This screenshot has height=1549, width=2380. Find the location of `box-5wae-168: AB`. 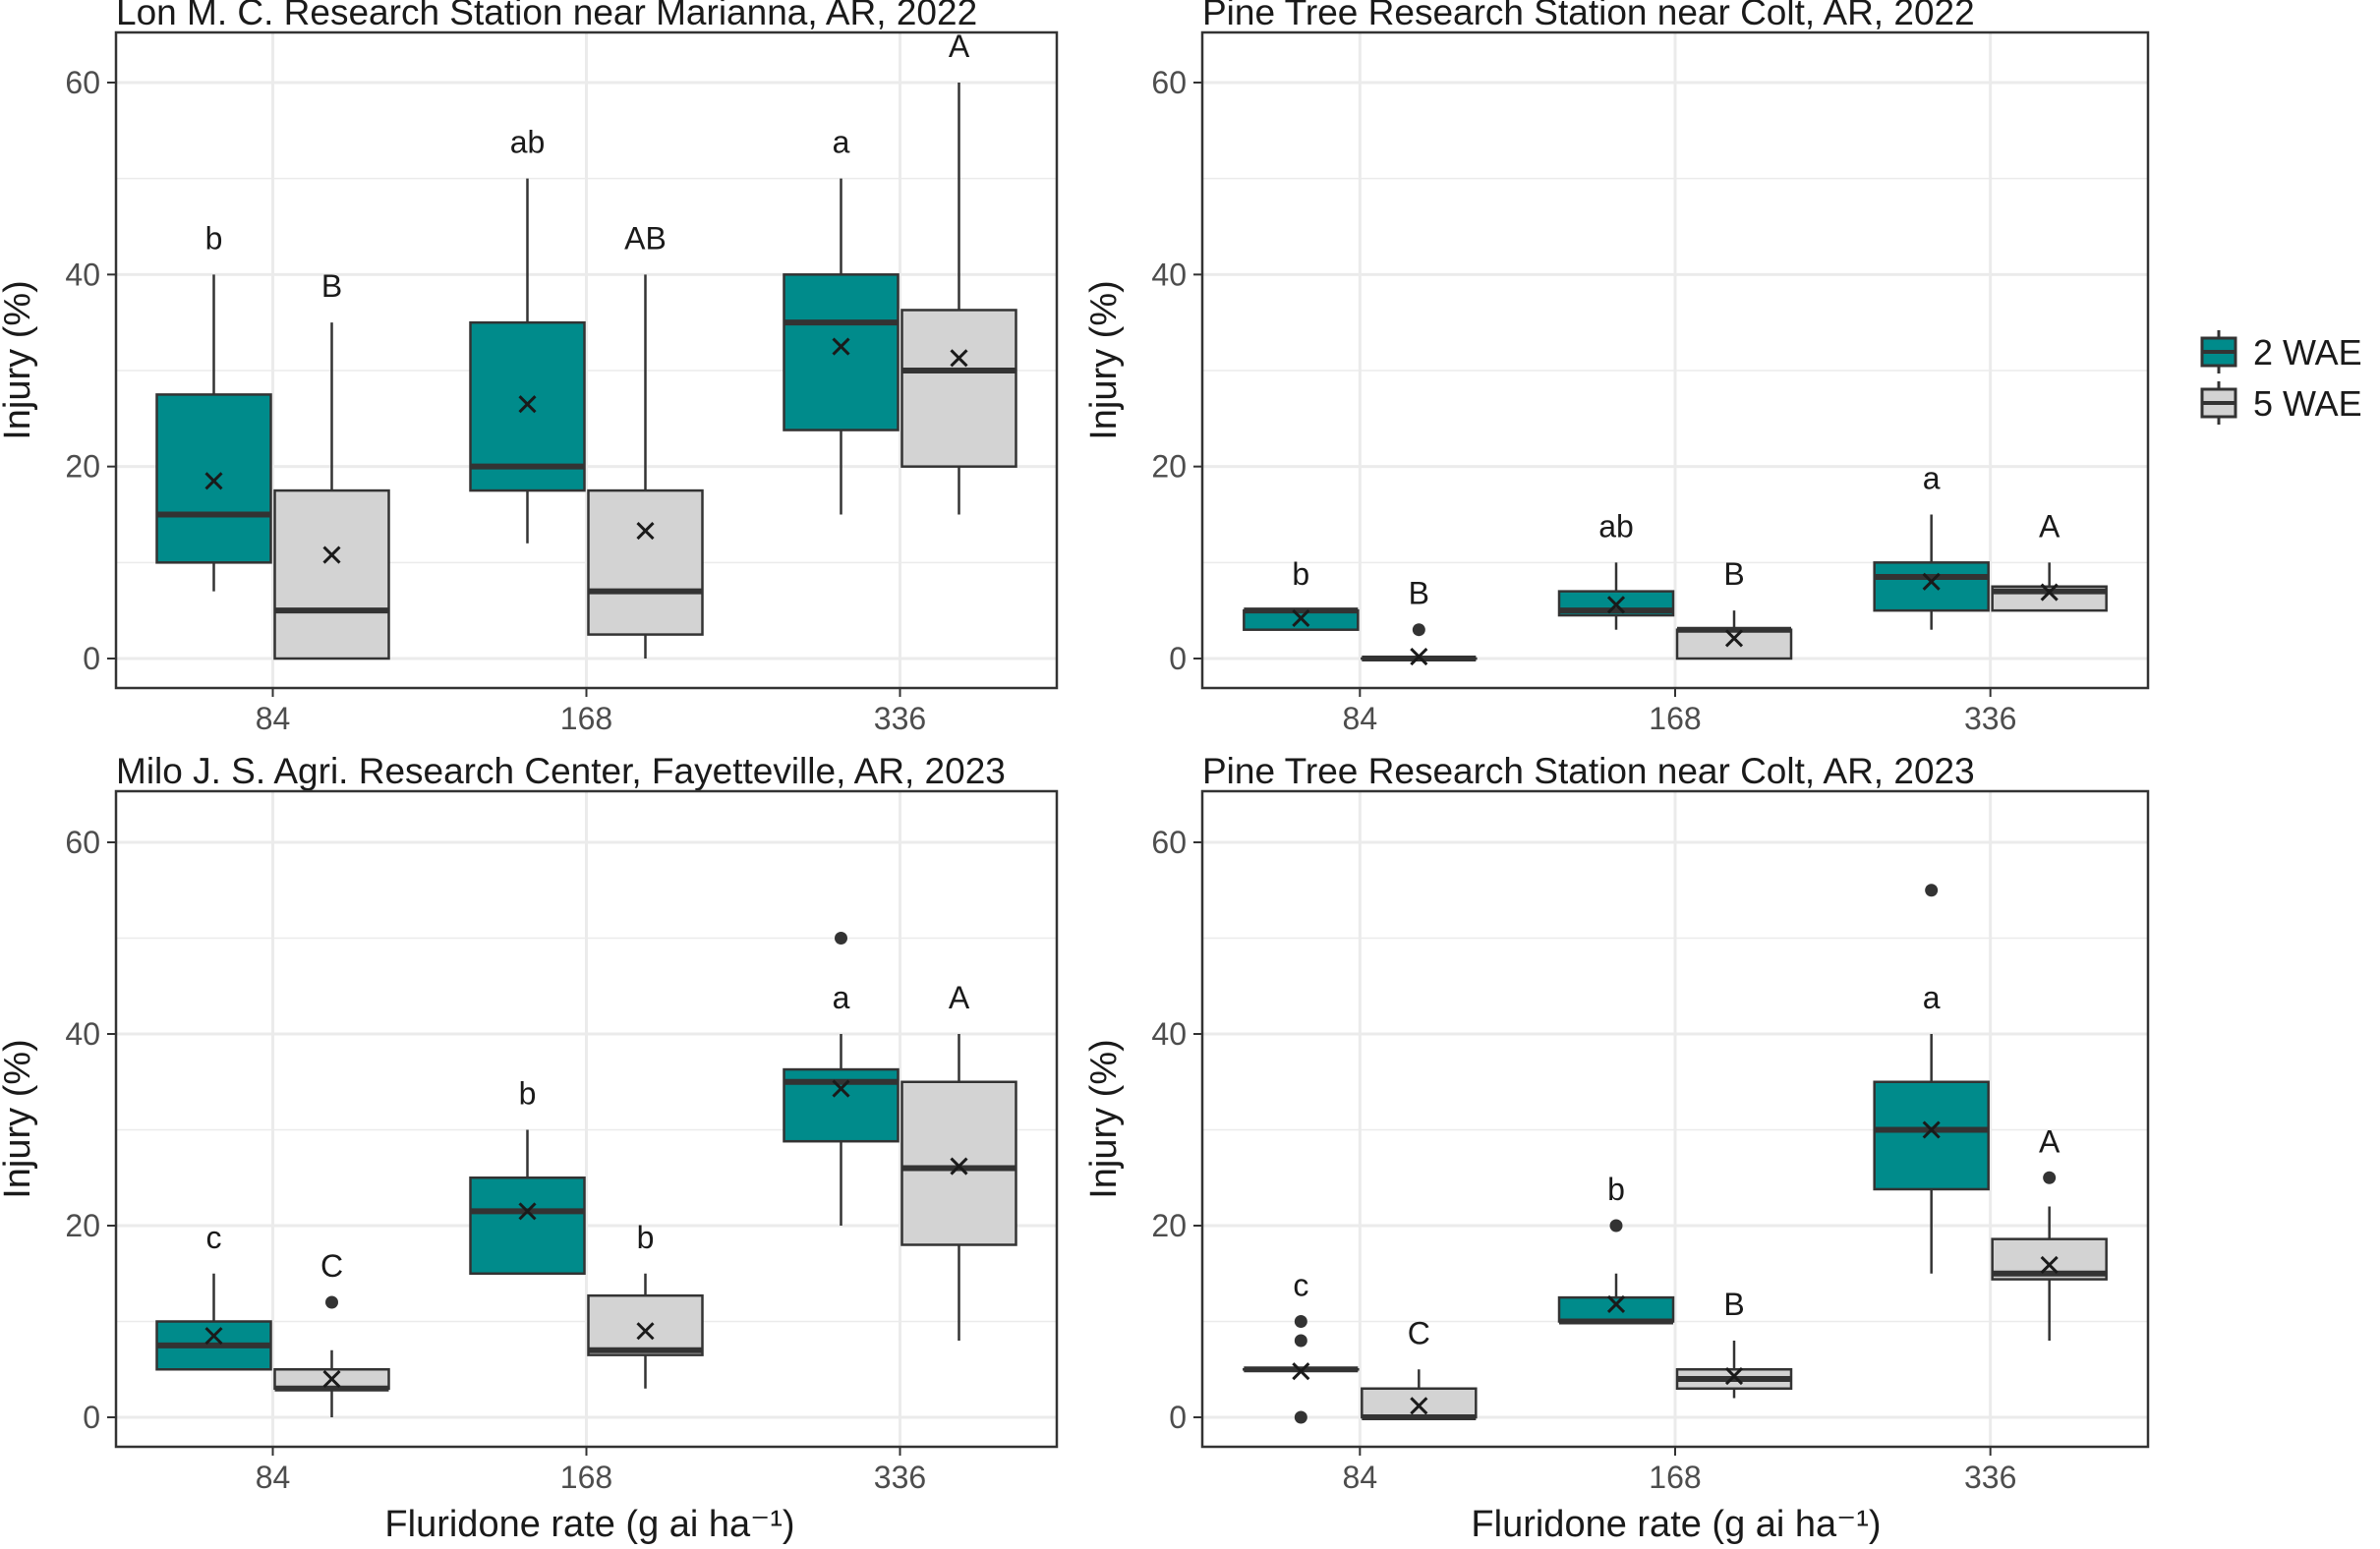

box-5wae-168: AB is located at coordinates (645, 440).